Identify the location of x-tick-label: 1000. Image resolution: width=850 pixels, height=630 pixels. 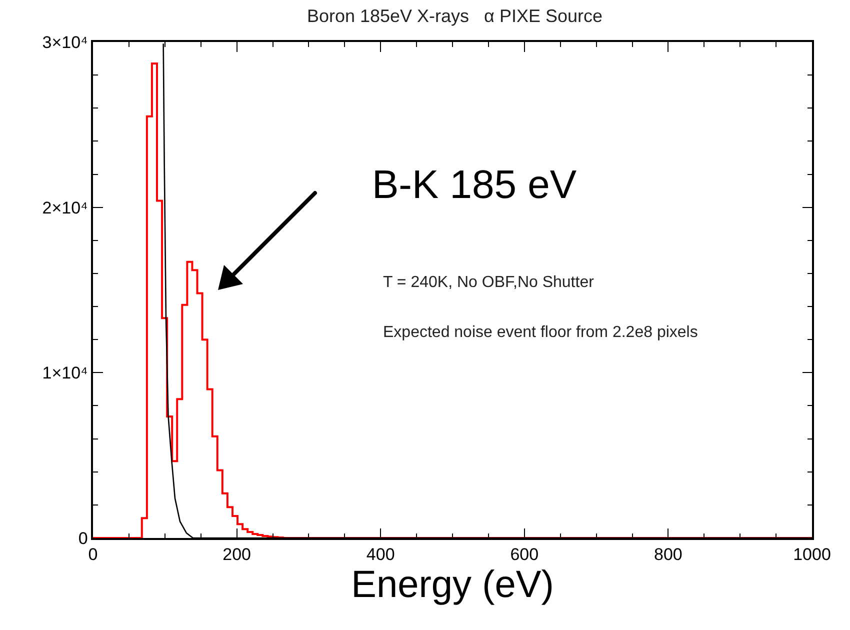
(812, 554).